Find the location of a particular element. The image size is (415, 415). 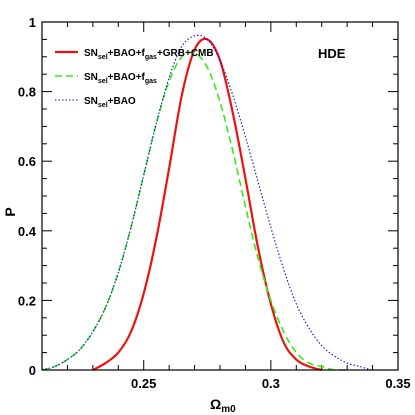

x-tick-label: 0.25 is located at coordinates (143, 383).